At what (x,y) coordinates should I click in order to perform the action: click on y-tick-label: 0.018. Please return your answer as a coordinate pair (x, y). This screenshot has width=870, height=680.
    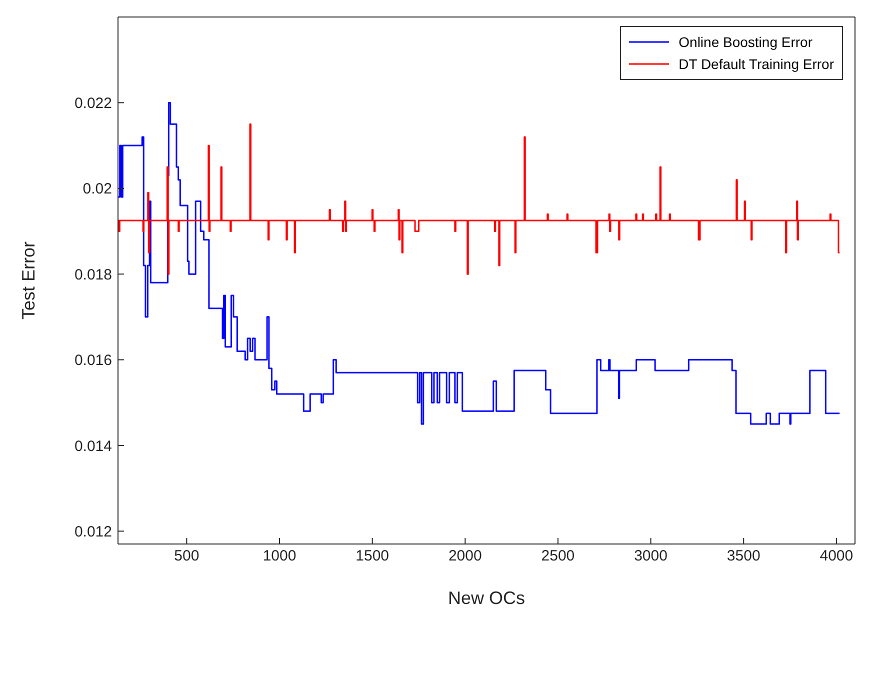
    Looking at the image, I should click on (93, 275).